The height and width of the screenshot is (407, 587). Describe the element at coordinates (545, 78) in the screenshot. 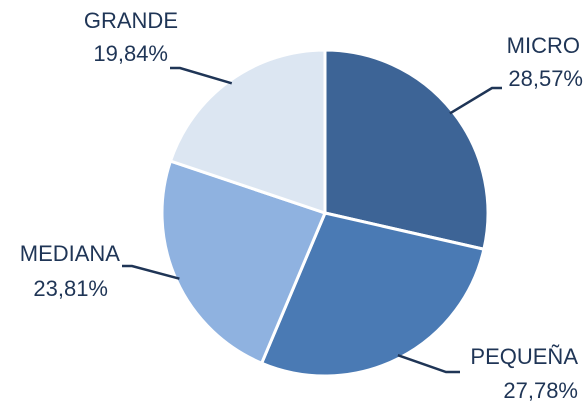

I see `slice-value-label: 28,57%` at that location.